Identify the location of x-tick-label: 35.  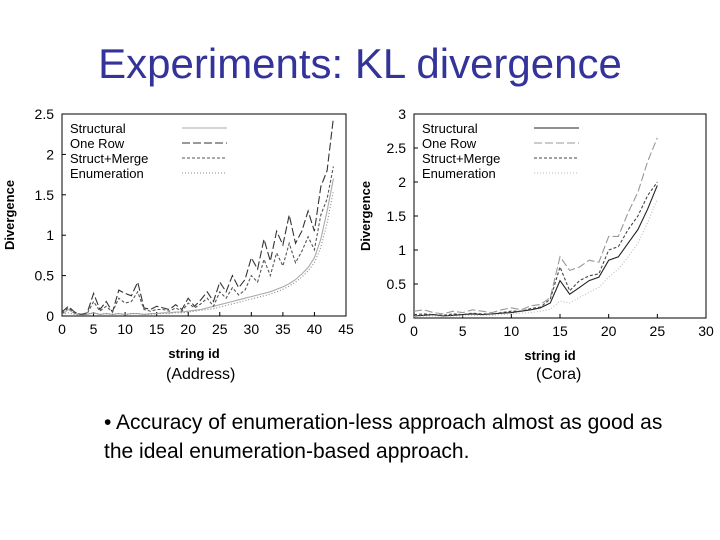
(283, 329).